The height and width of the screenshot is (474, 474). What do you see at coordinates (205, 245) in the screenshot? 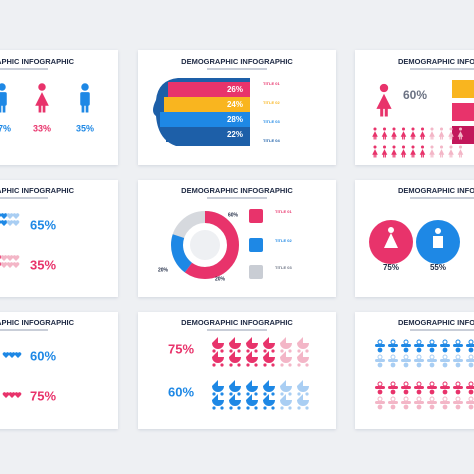
I see `donut` at bounding box center [205, 245].